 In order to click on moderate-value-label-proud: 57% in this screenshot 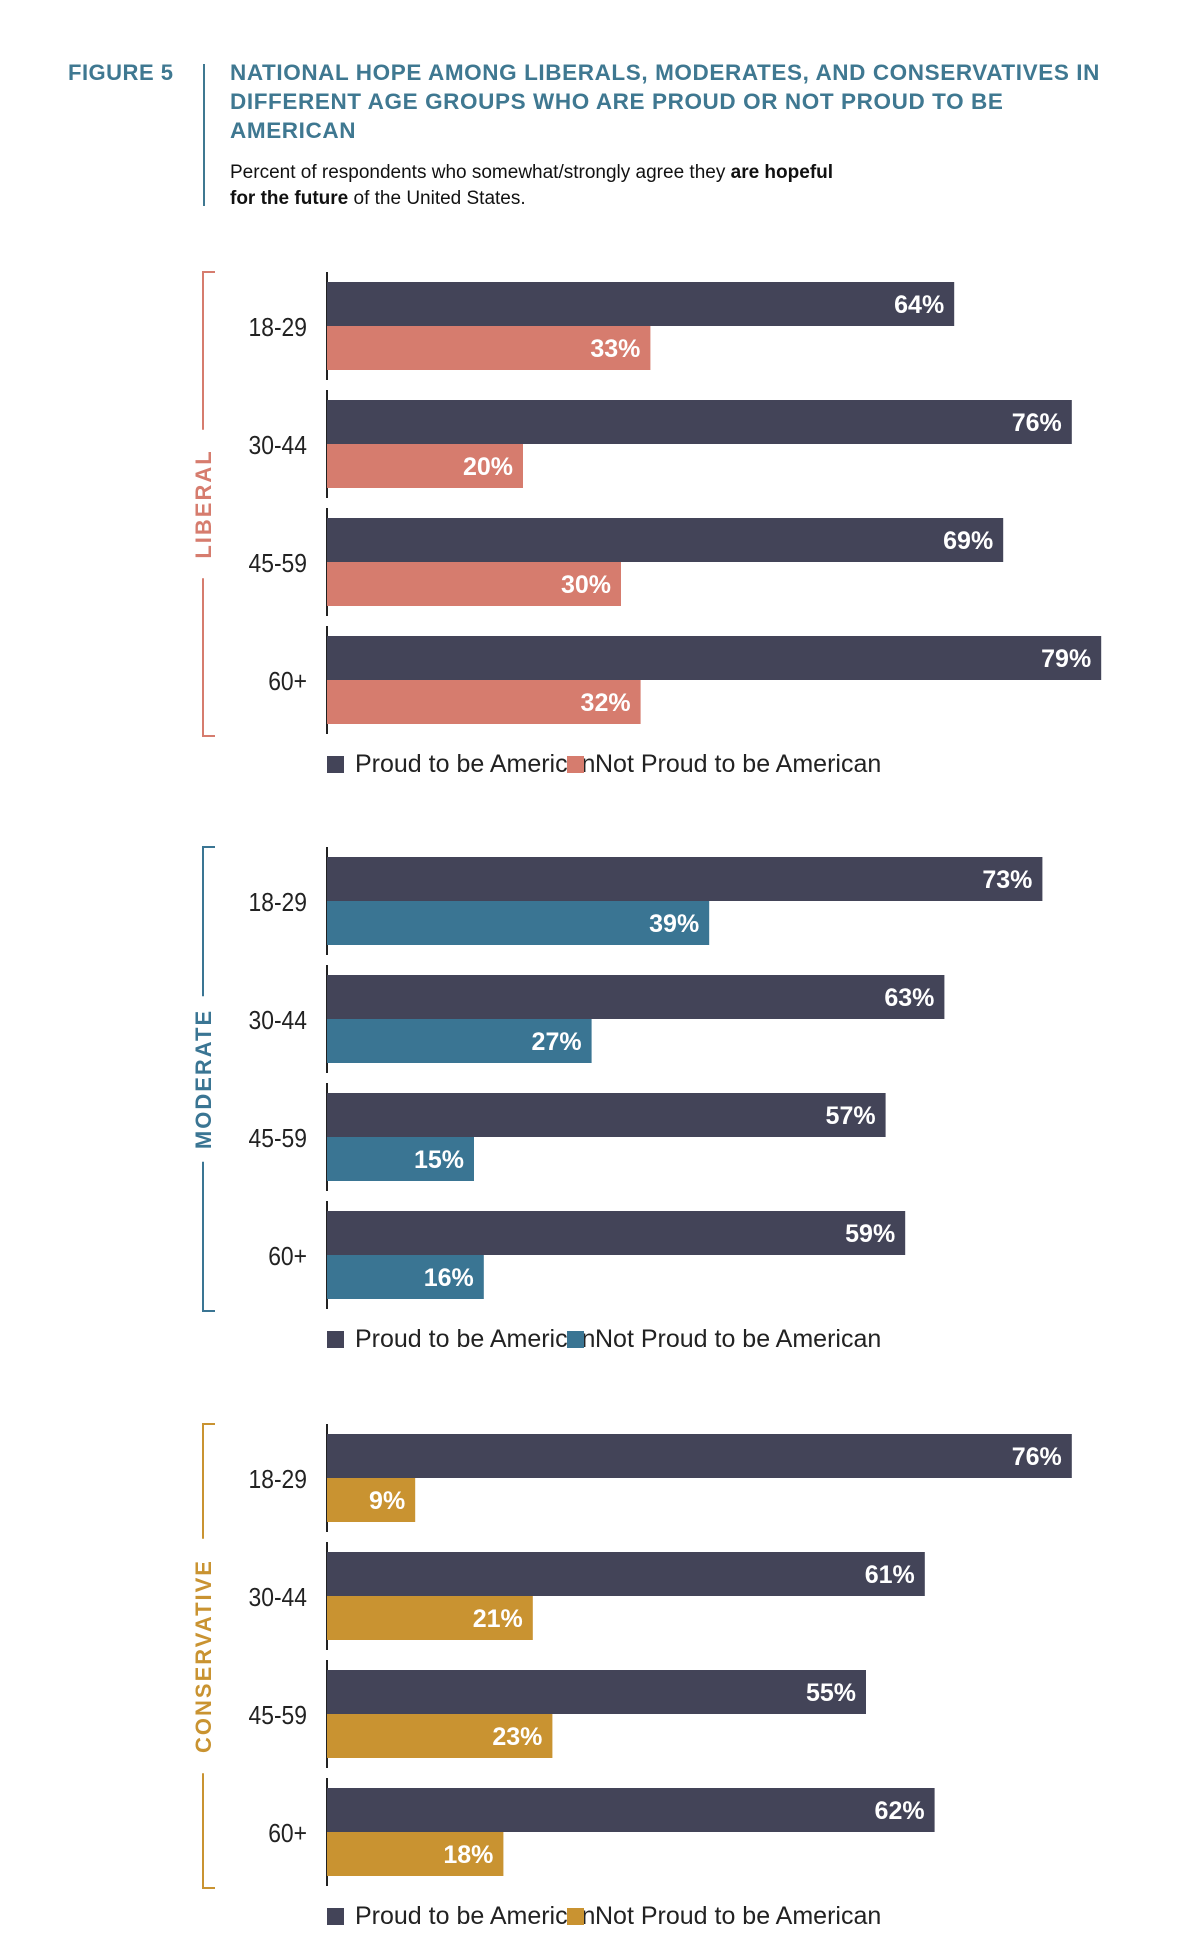, I will do `click(851, 1116)`.